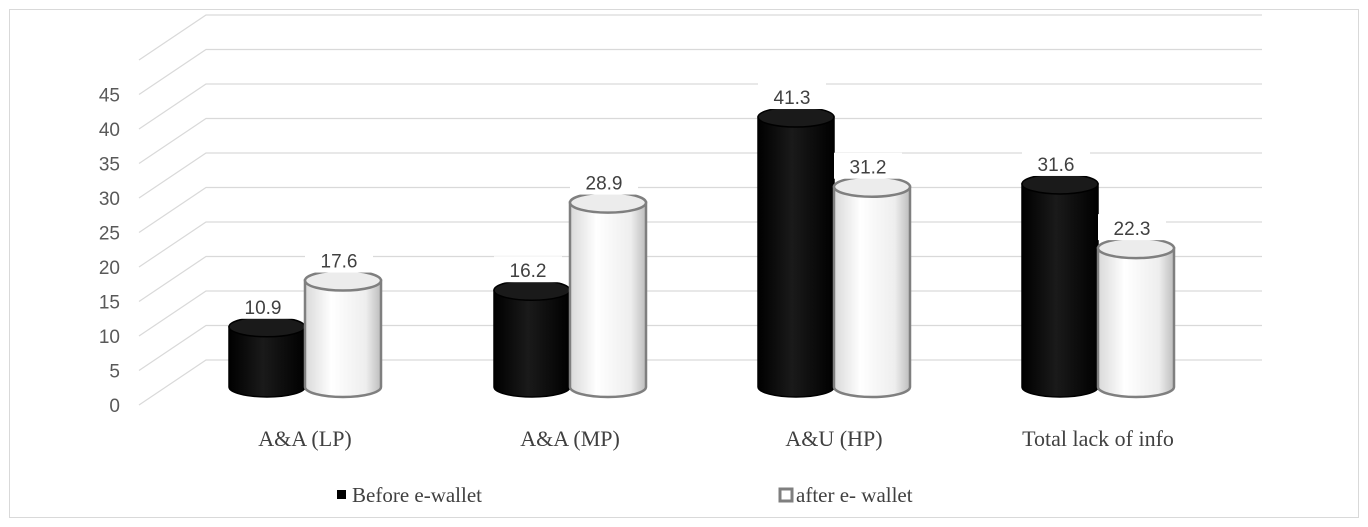 The image size is (1368, 527). What do you see at coordinates (109, 165) in the screenshot?
I see `y-tick-label: 35` at bounding box center [109, 165].